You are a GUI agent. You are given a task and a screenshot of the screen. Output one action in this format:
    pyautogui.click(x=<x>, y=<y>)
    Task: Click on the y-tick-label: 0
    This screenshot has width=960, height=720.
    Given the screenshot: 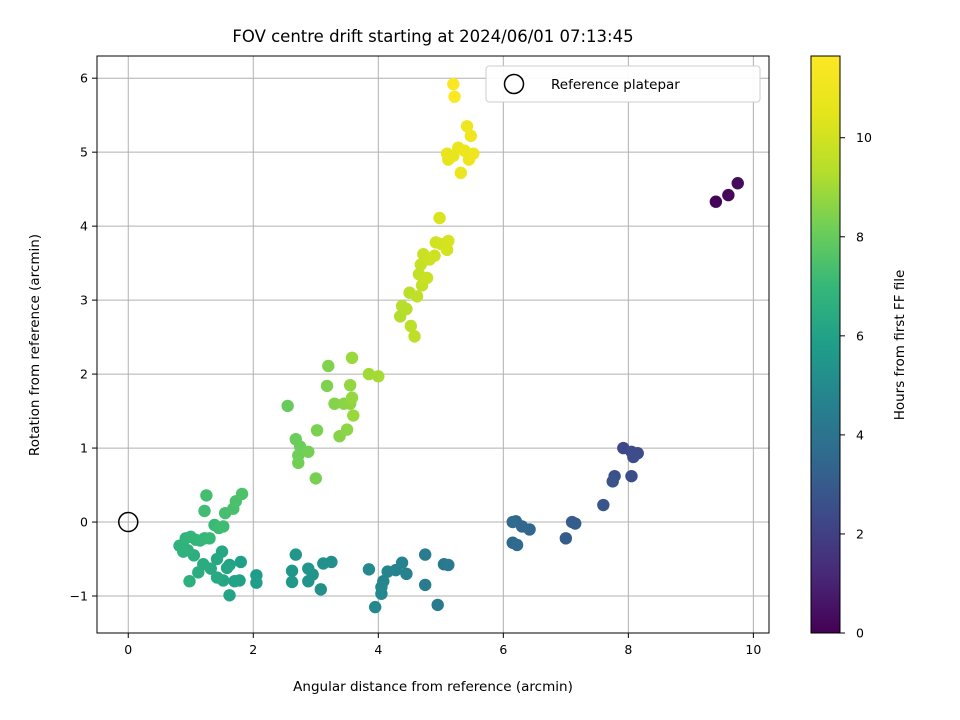 What is the action you would take?
    pyautogui.click(x=84, y=522)
    